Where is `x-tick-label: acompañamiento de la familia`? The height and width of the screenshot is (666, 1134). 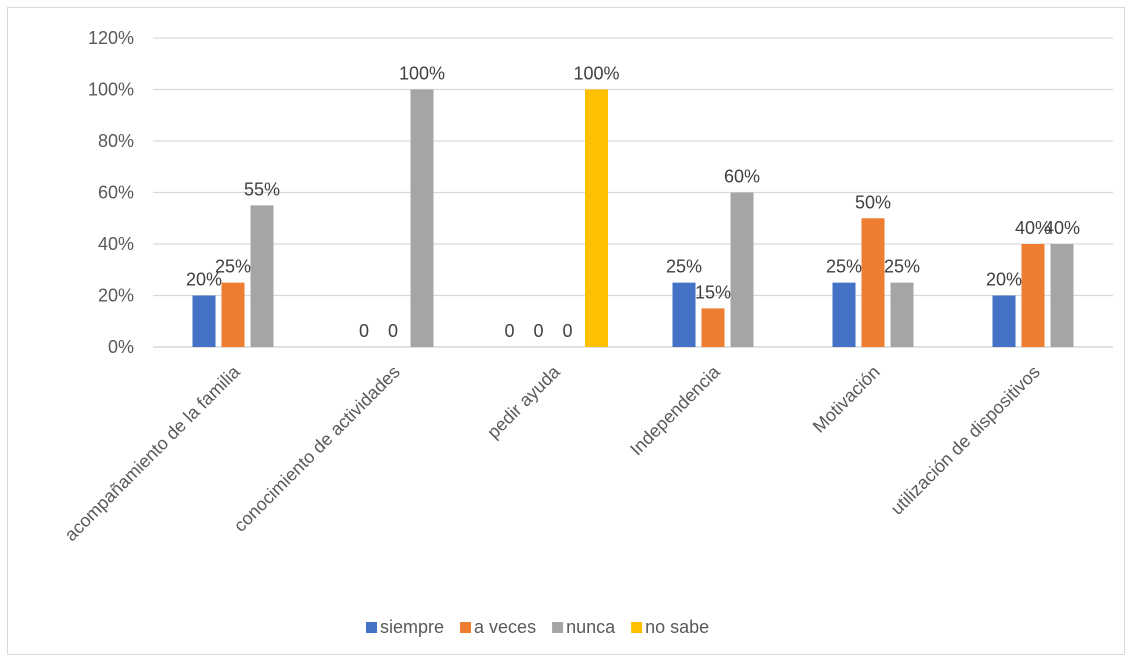 x-tick-label: acompañamiento de la familia is located at coordinates (153, 453).